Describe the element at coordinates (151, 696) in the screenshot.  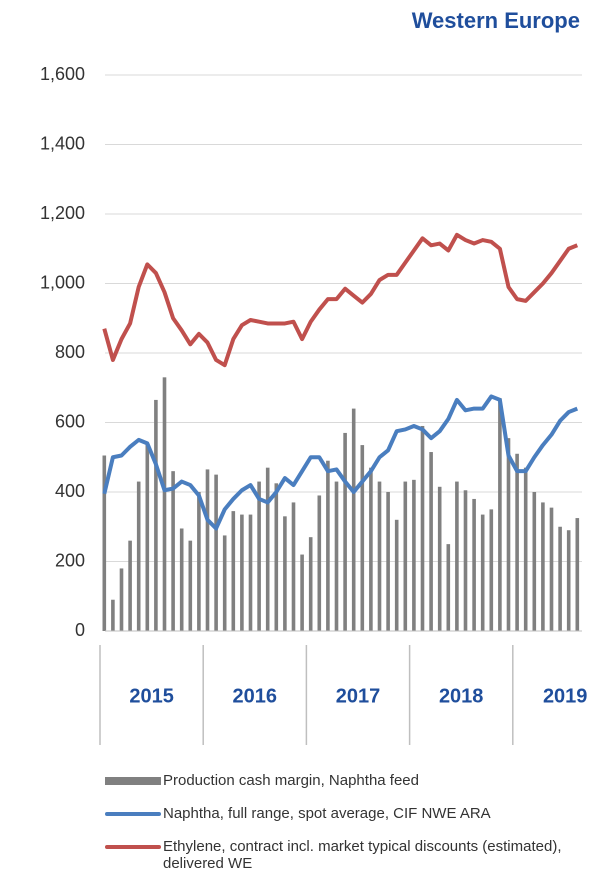
I see `year-label: 2015` at that location.